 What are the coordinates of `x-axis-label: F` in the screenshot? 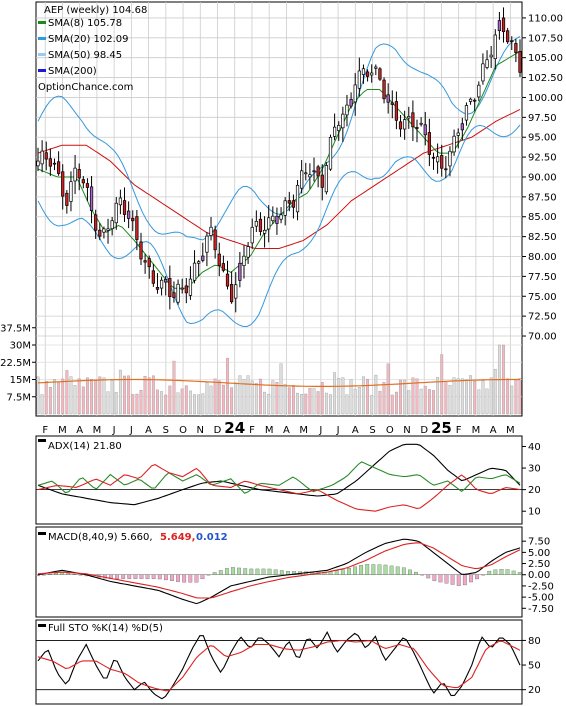 It's located at (45, 430).